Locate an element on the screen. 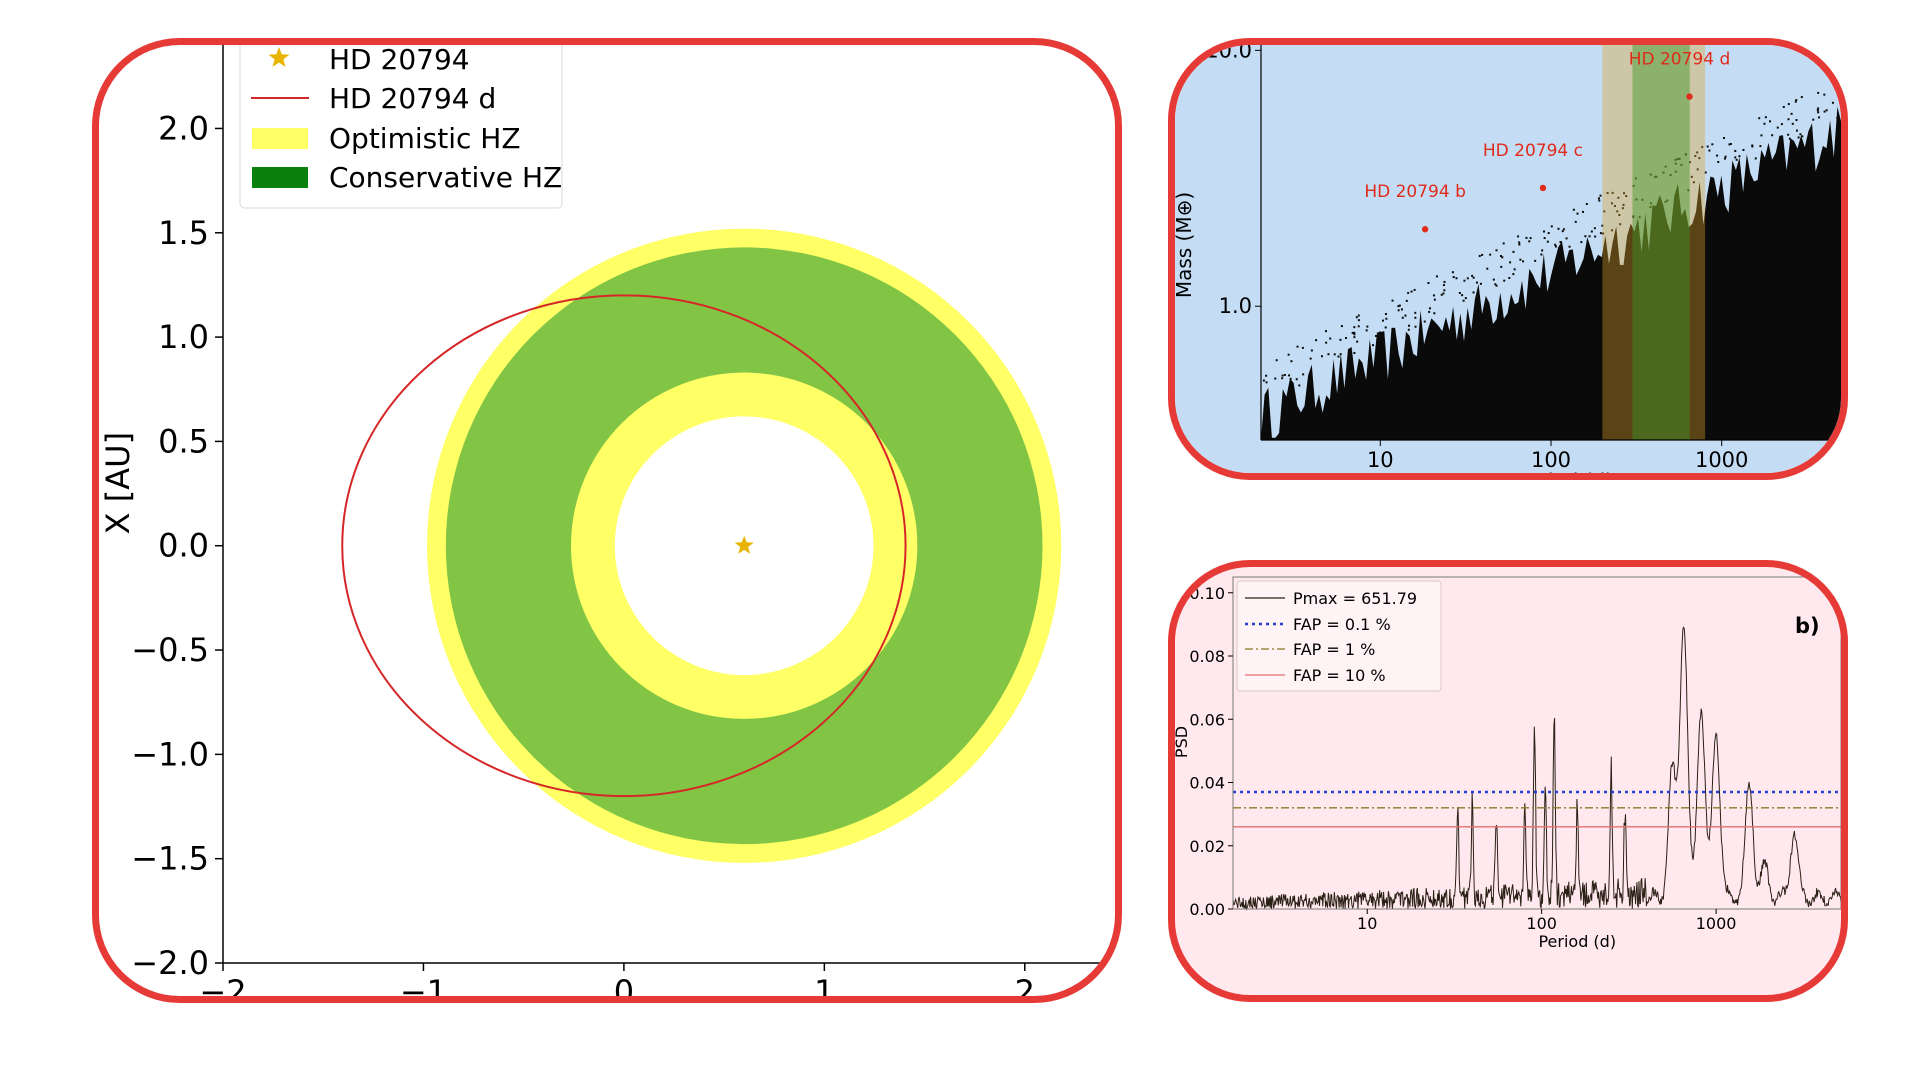 The height and width of the screenshot is (1080, 1920). orbit-x-tick-label: 1 is located at coordinates (824, 984).